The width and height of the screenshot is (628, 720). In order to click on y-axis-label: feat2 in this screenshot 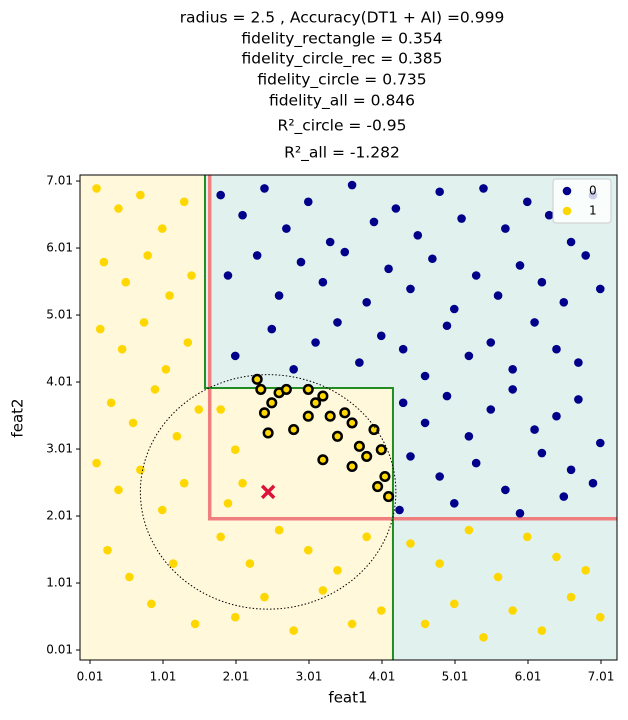, I will do `click(18, 417)`.